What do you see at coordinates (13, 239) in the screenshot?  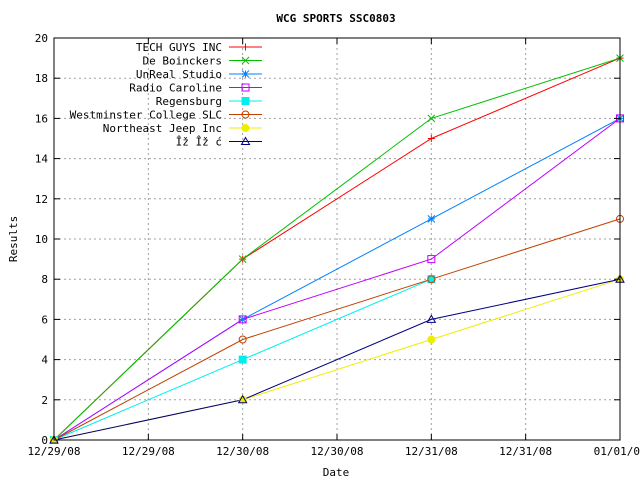 I see `y-axis-label: Results` at bounding box center [13, 239].